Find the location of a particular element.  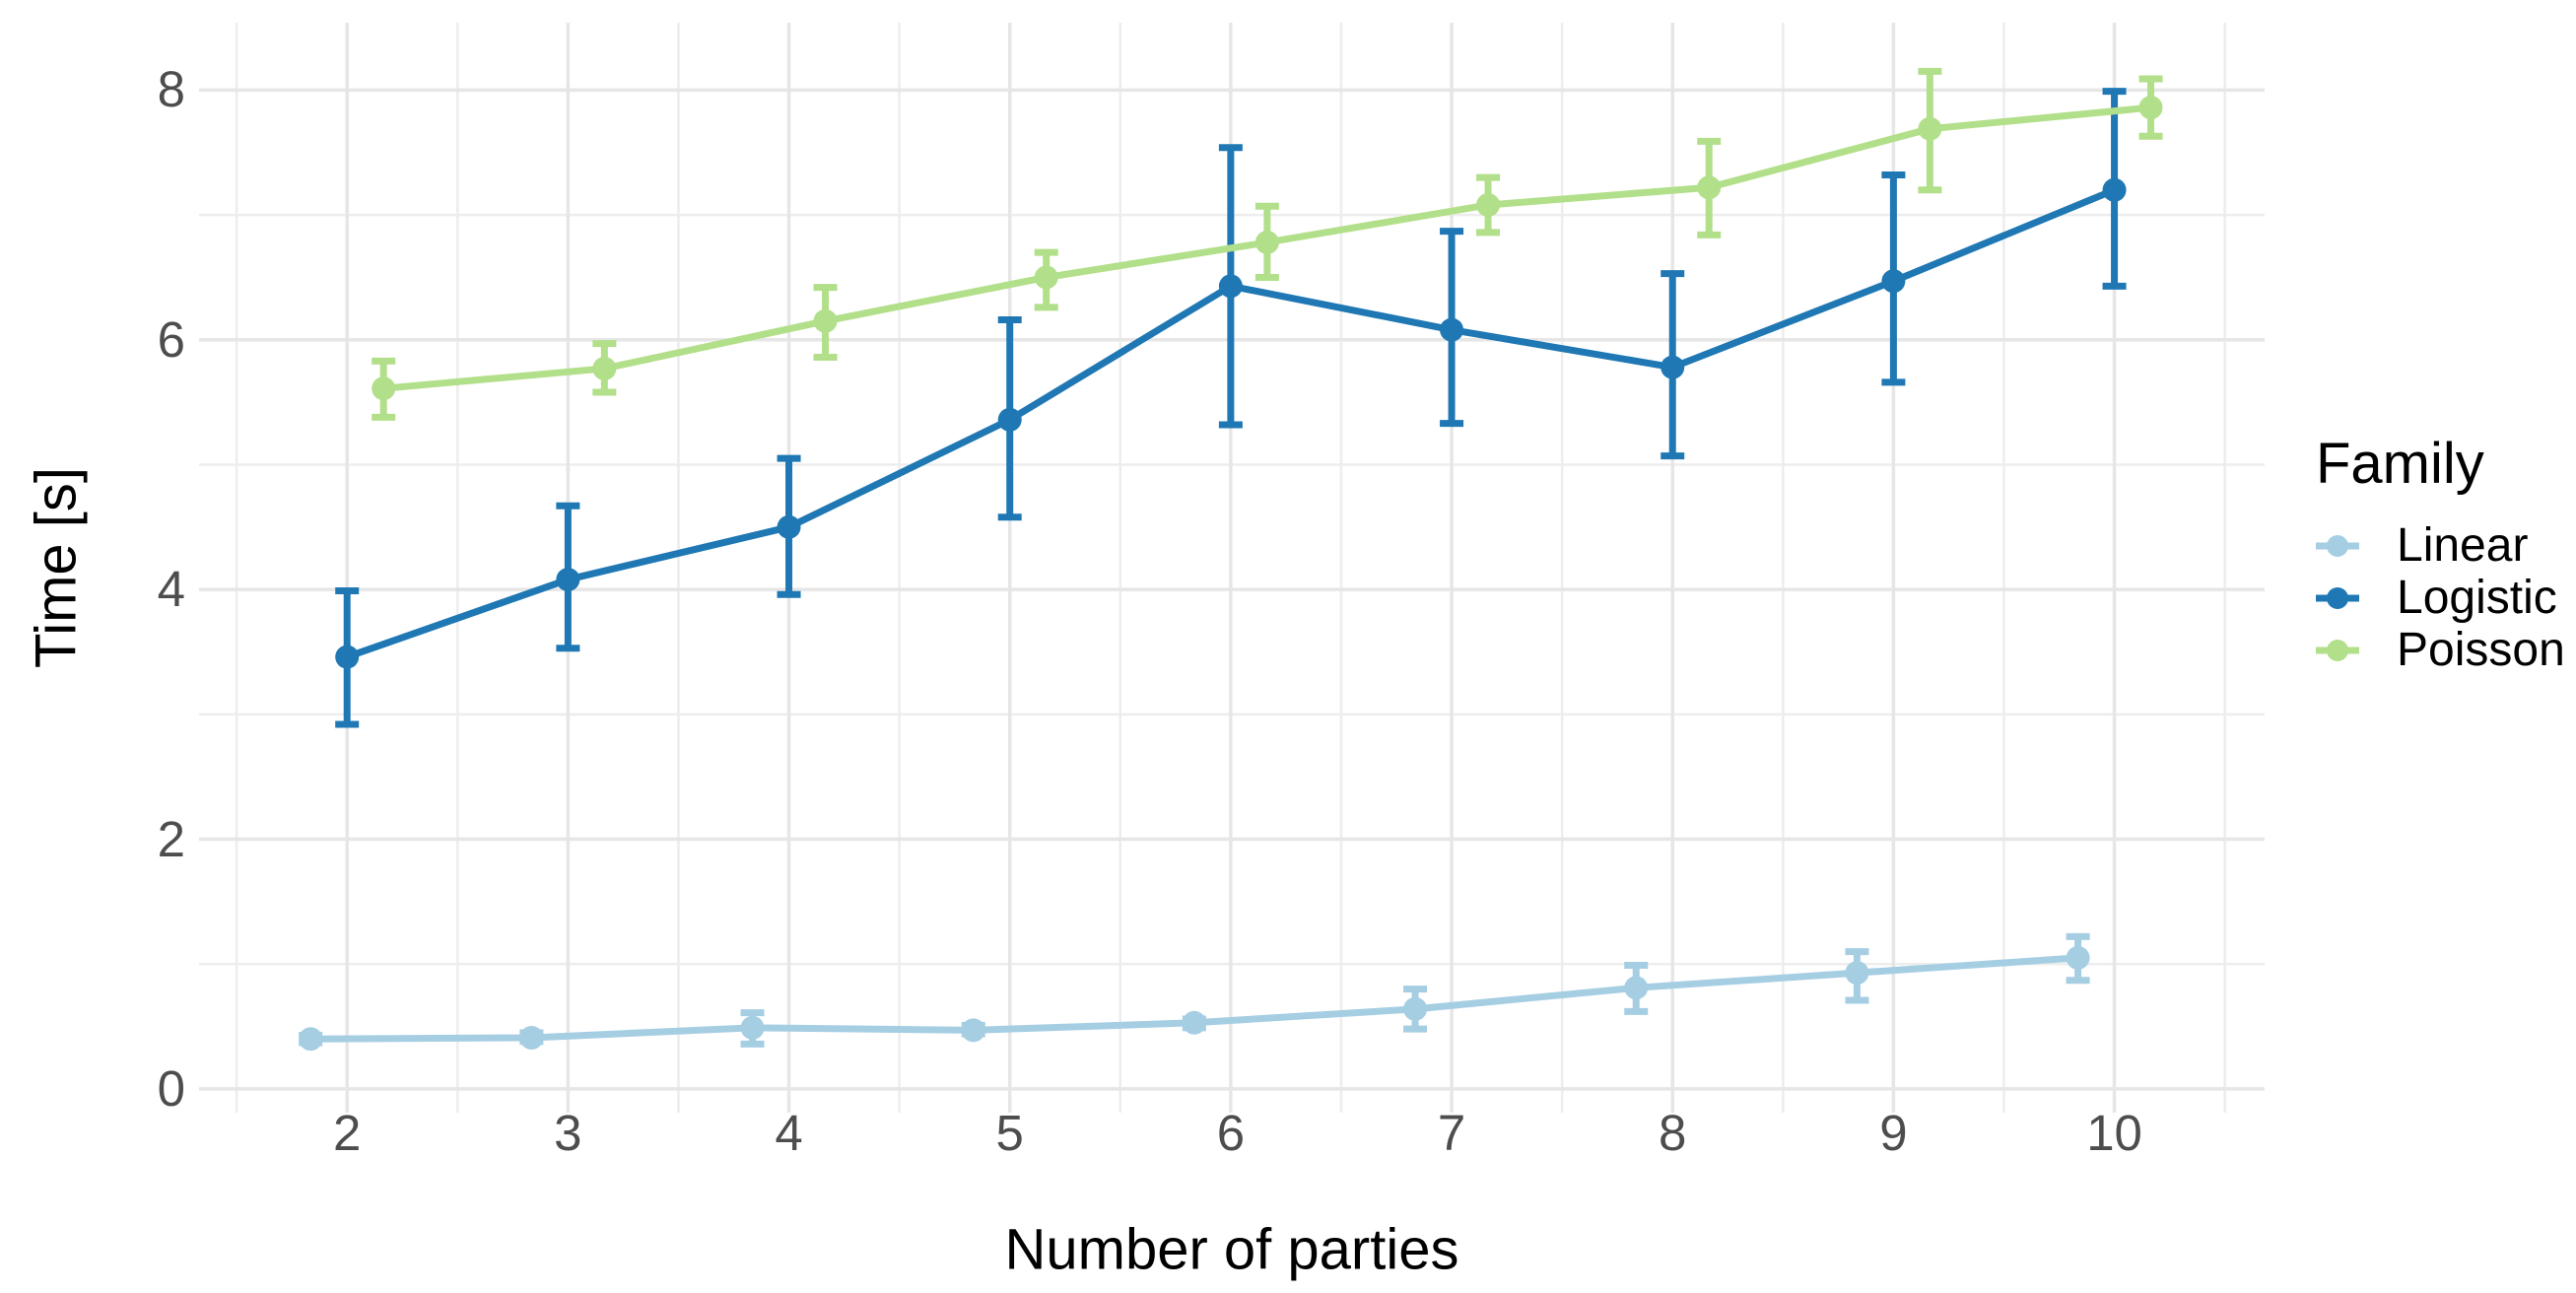

x-tick-label: 3 is located at coordinates (568, 1133).